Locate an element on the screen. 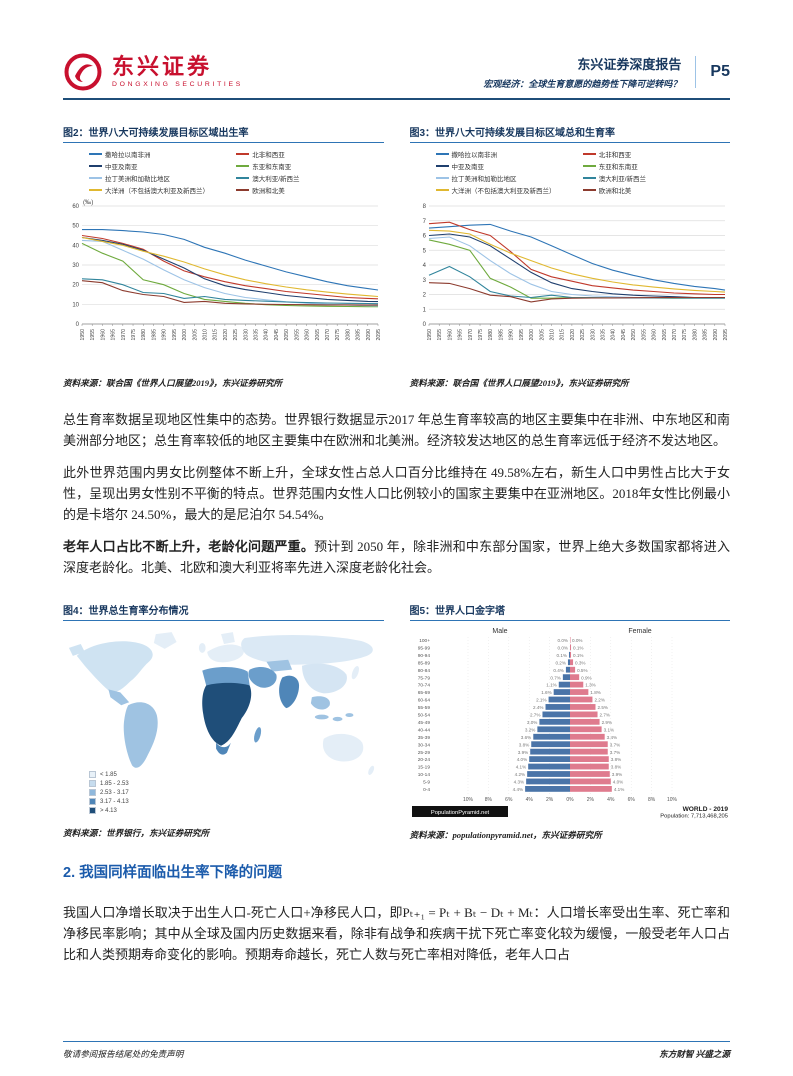 The height and width of the screenshot is (1076, 793). map-legend-item: 2.53 - 3.17 is located at coordinates (109, 792).